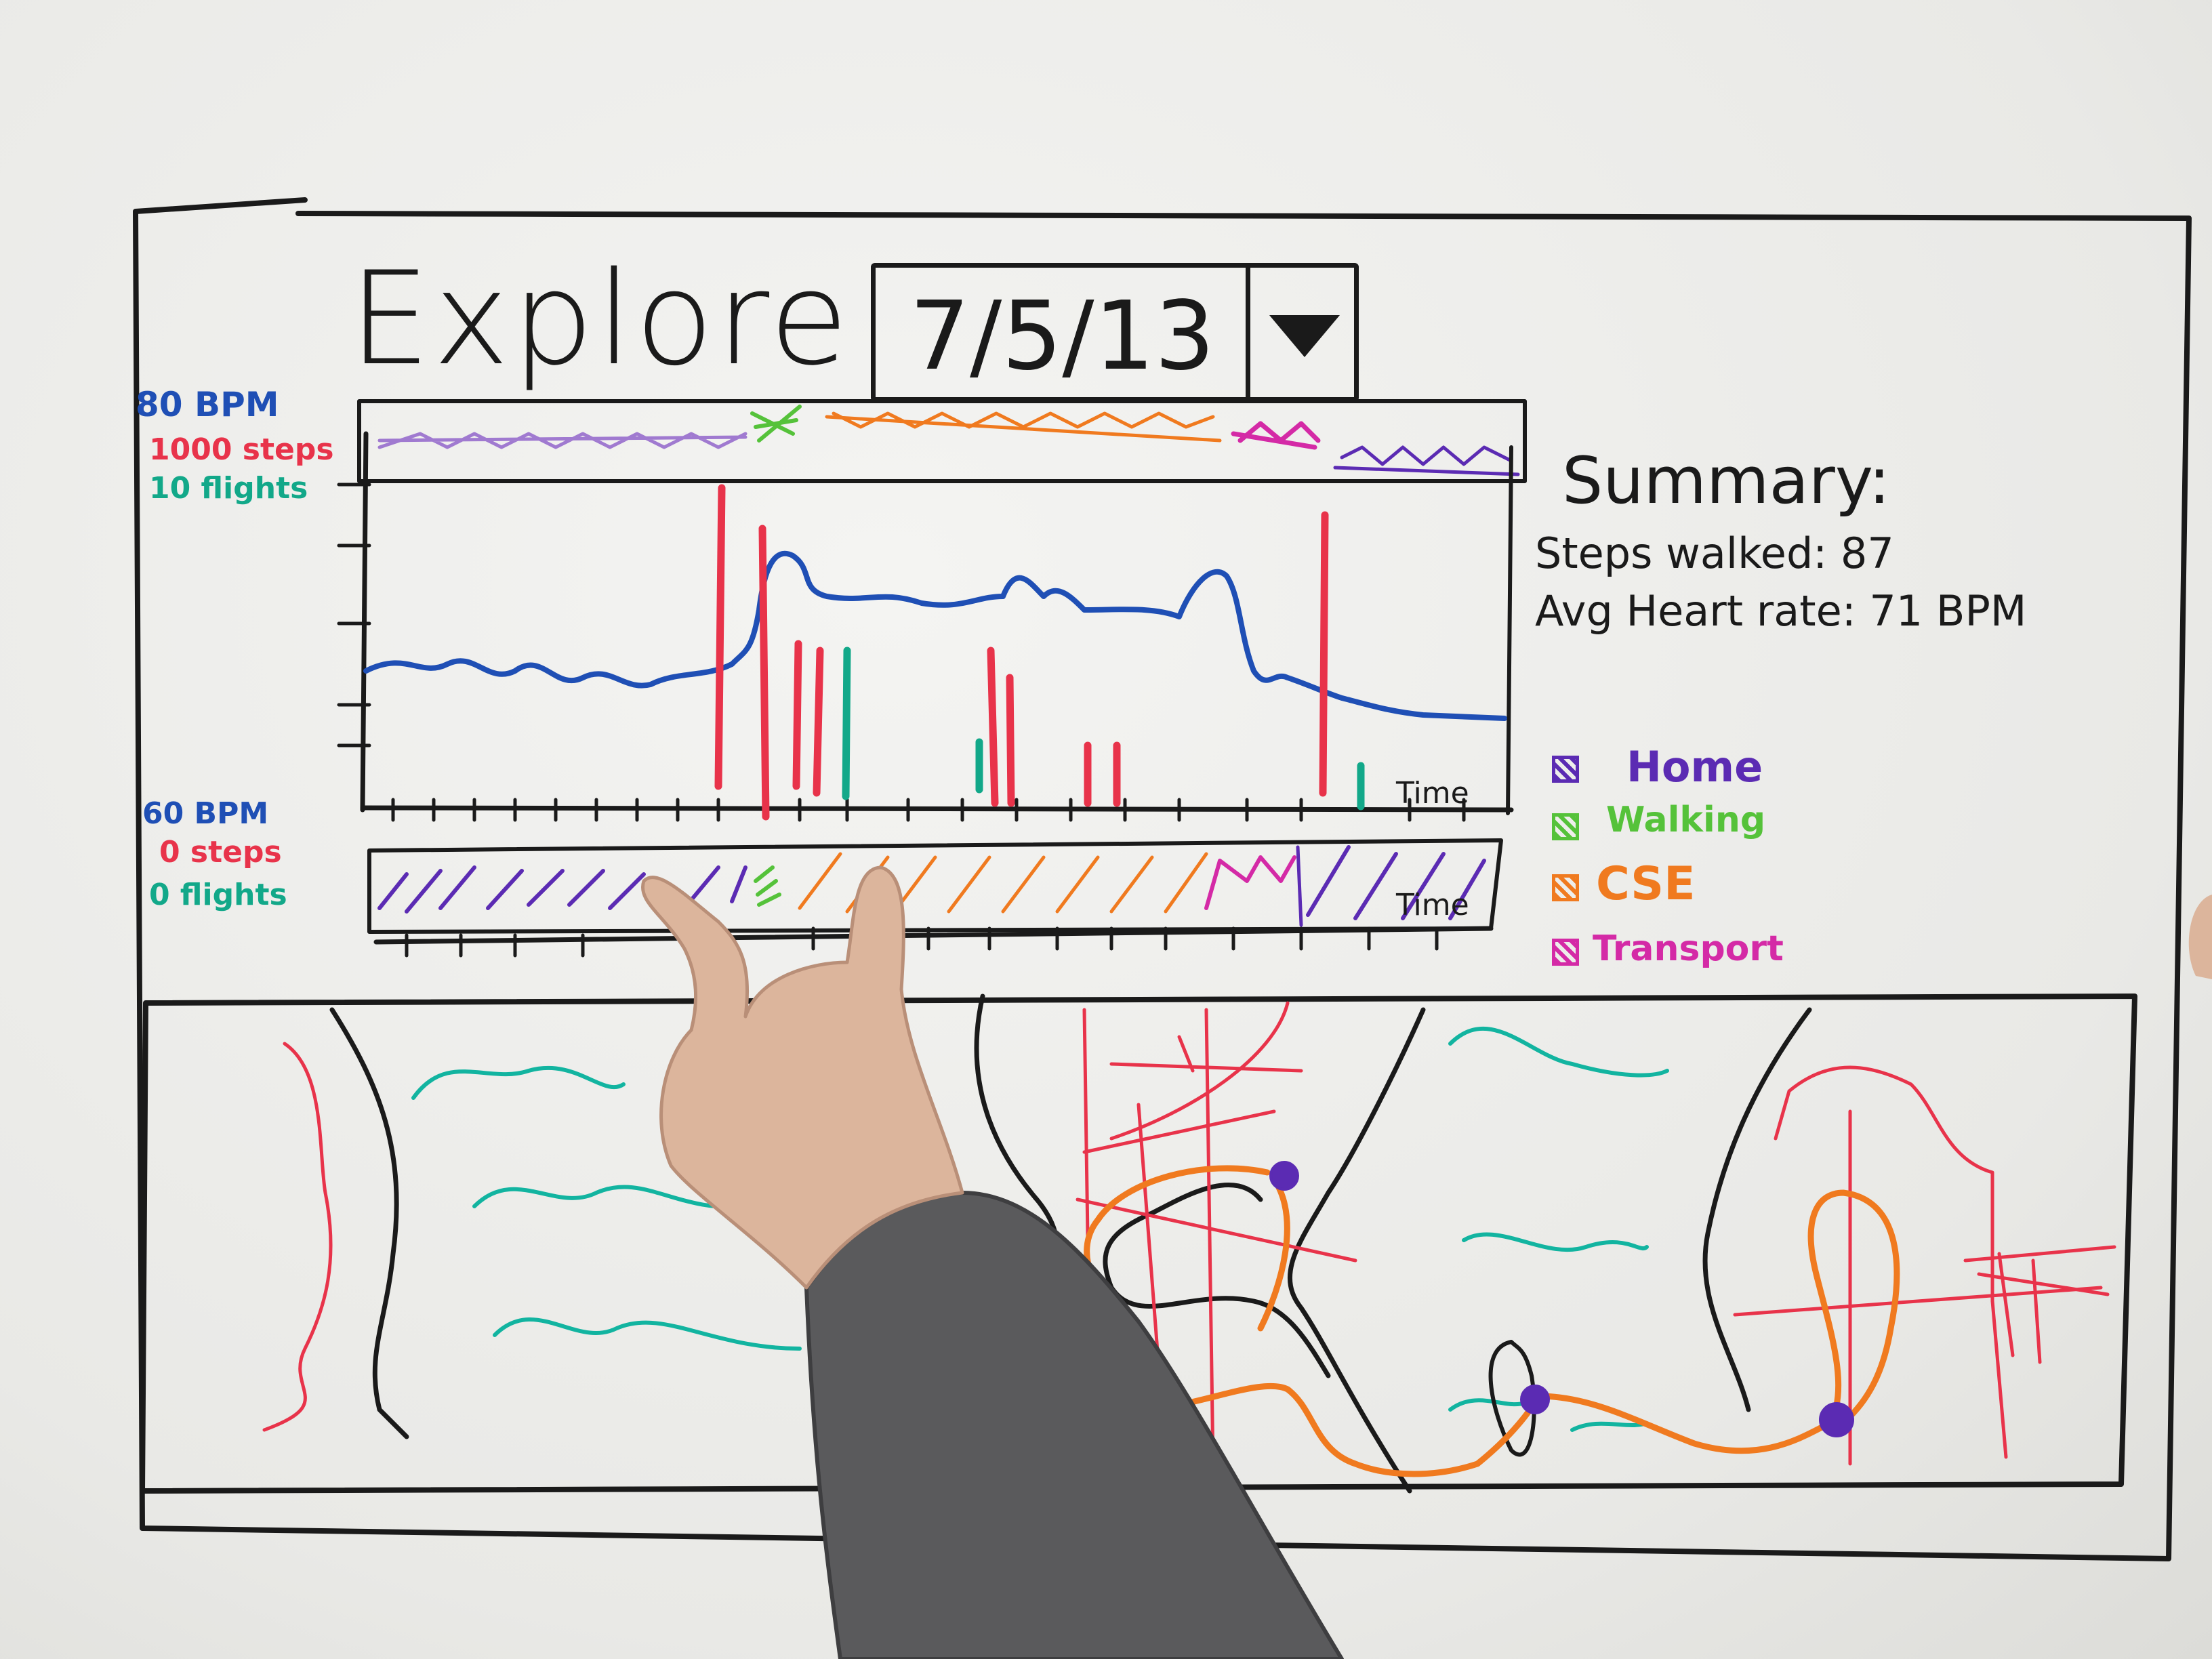  I want to click on chart-x-axis, so click(937, 809).